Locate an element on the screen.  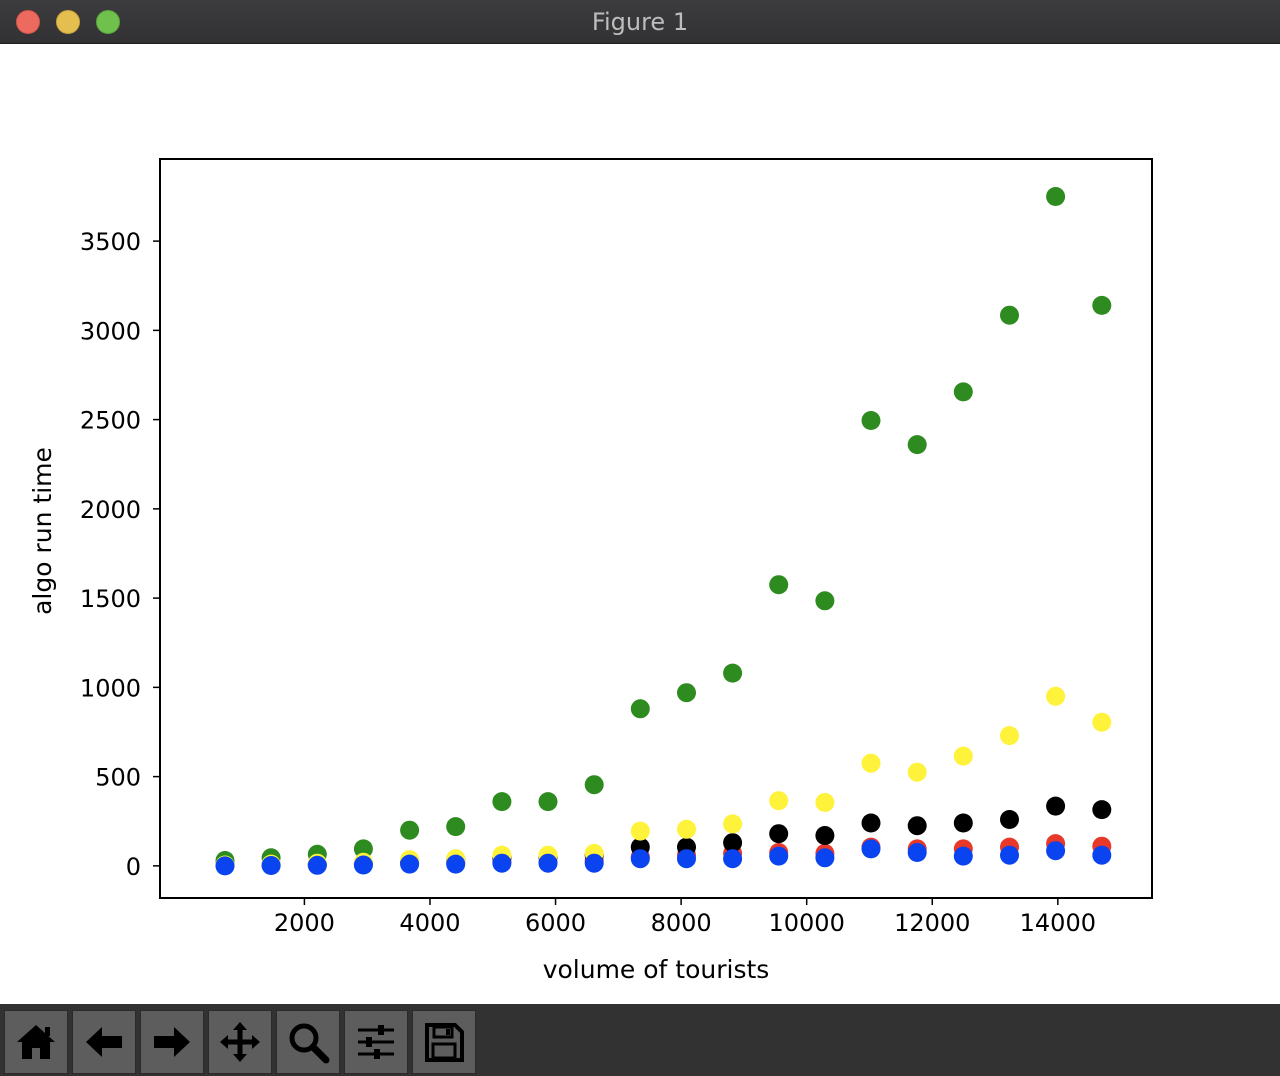
close-window-button is located at coordinates (28, 22).